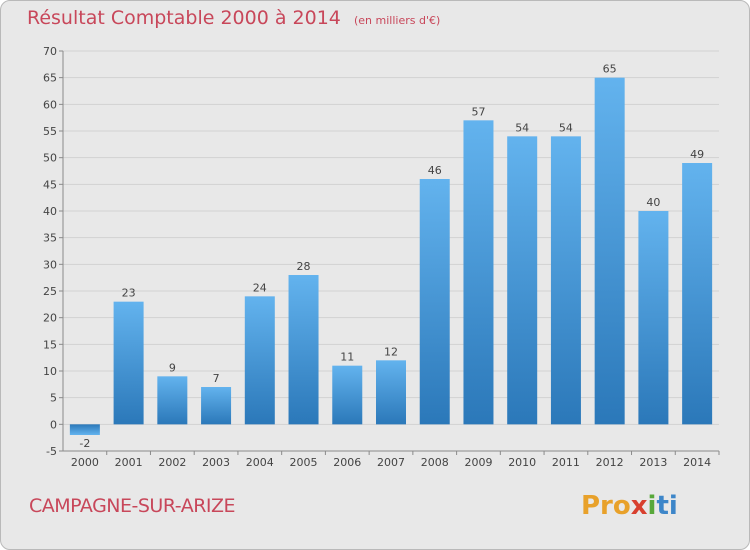 The image size is (750, 550). I want to click on data-label: 23, so click(129, 293).